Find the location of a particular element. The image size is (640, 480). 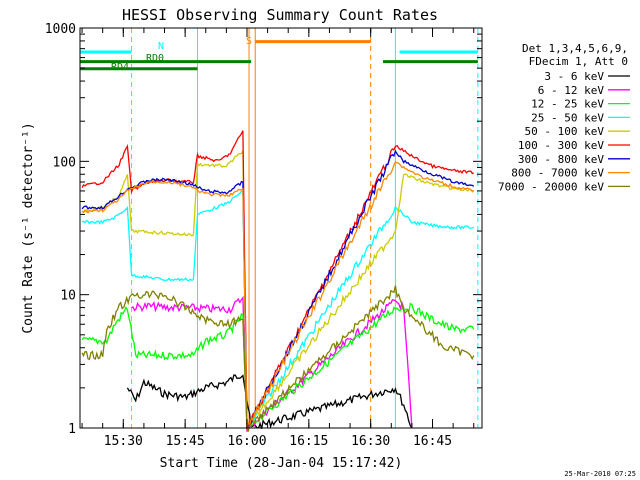

legend-label-7: 800 - 7000 keV is located at coordinates (557, 173).